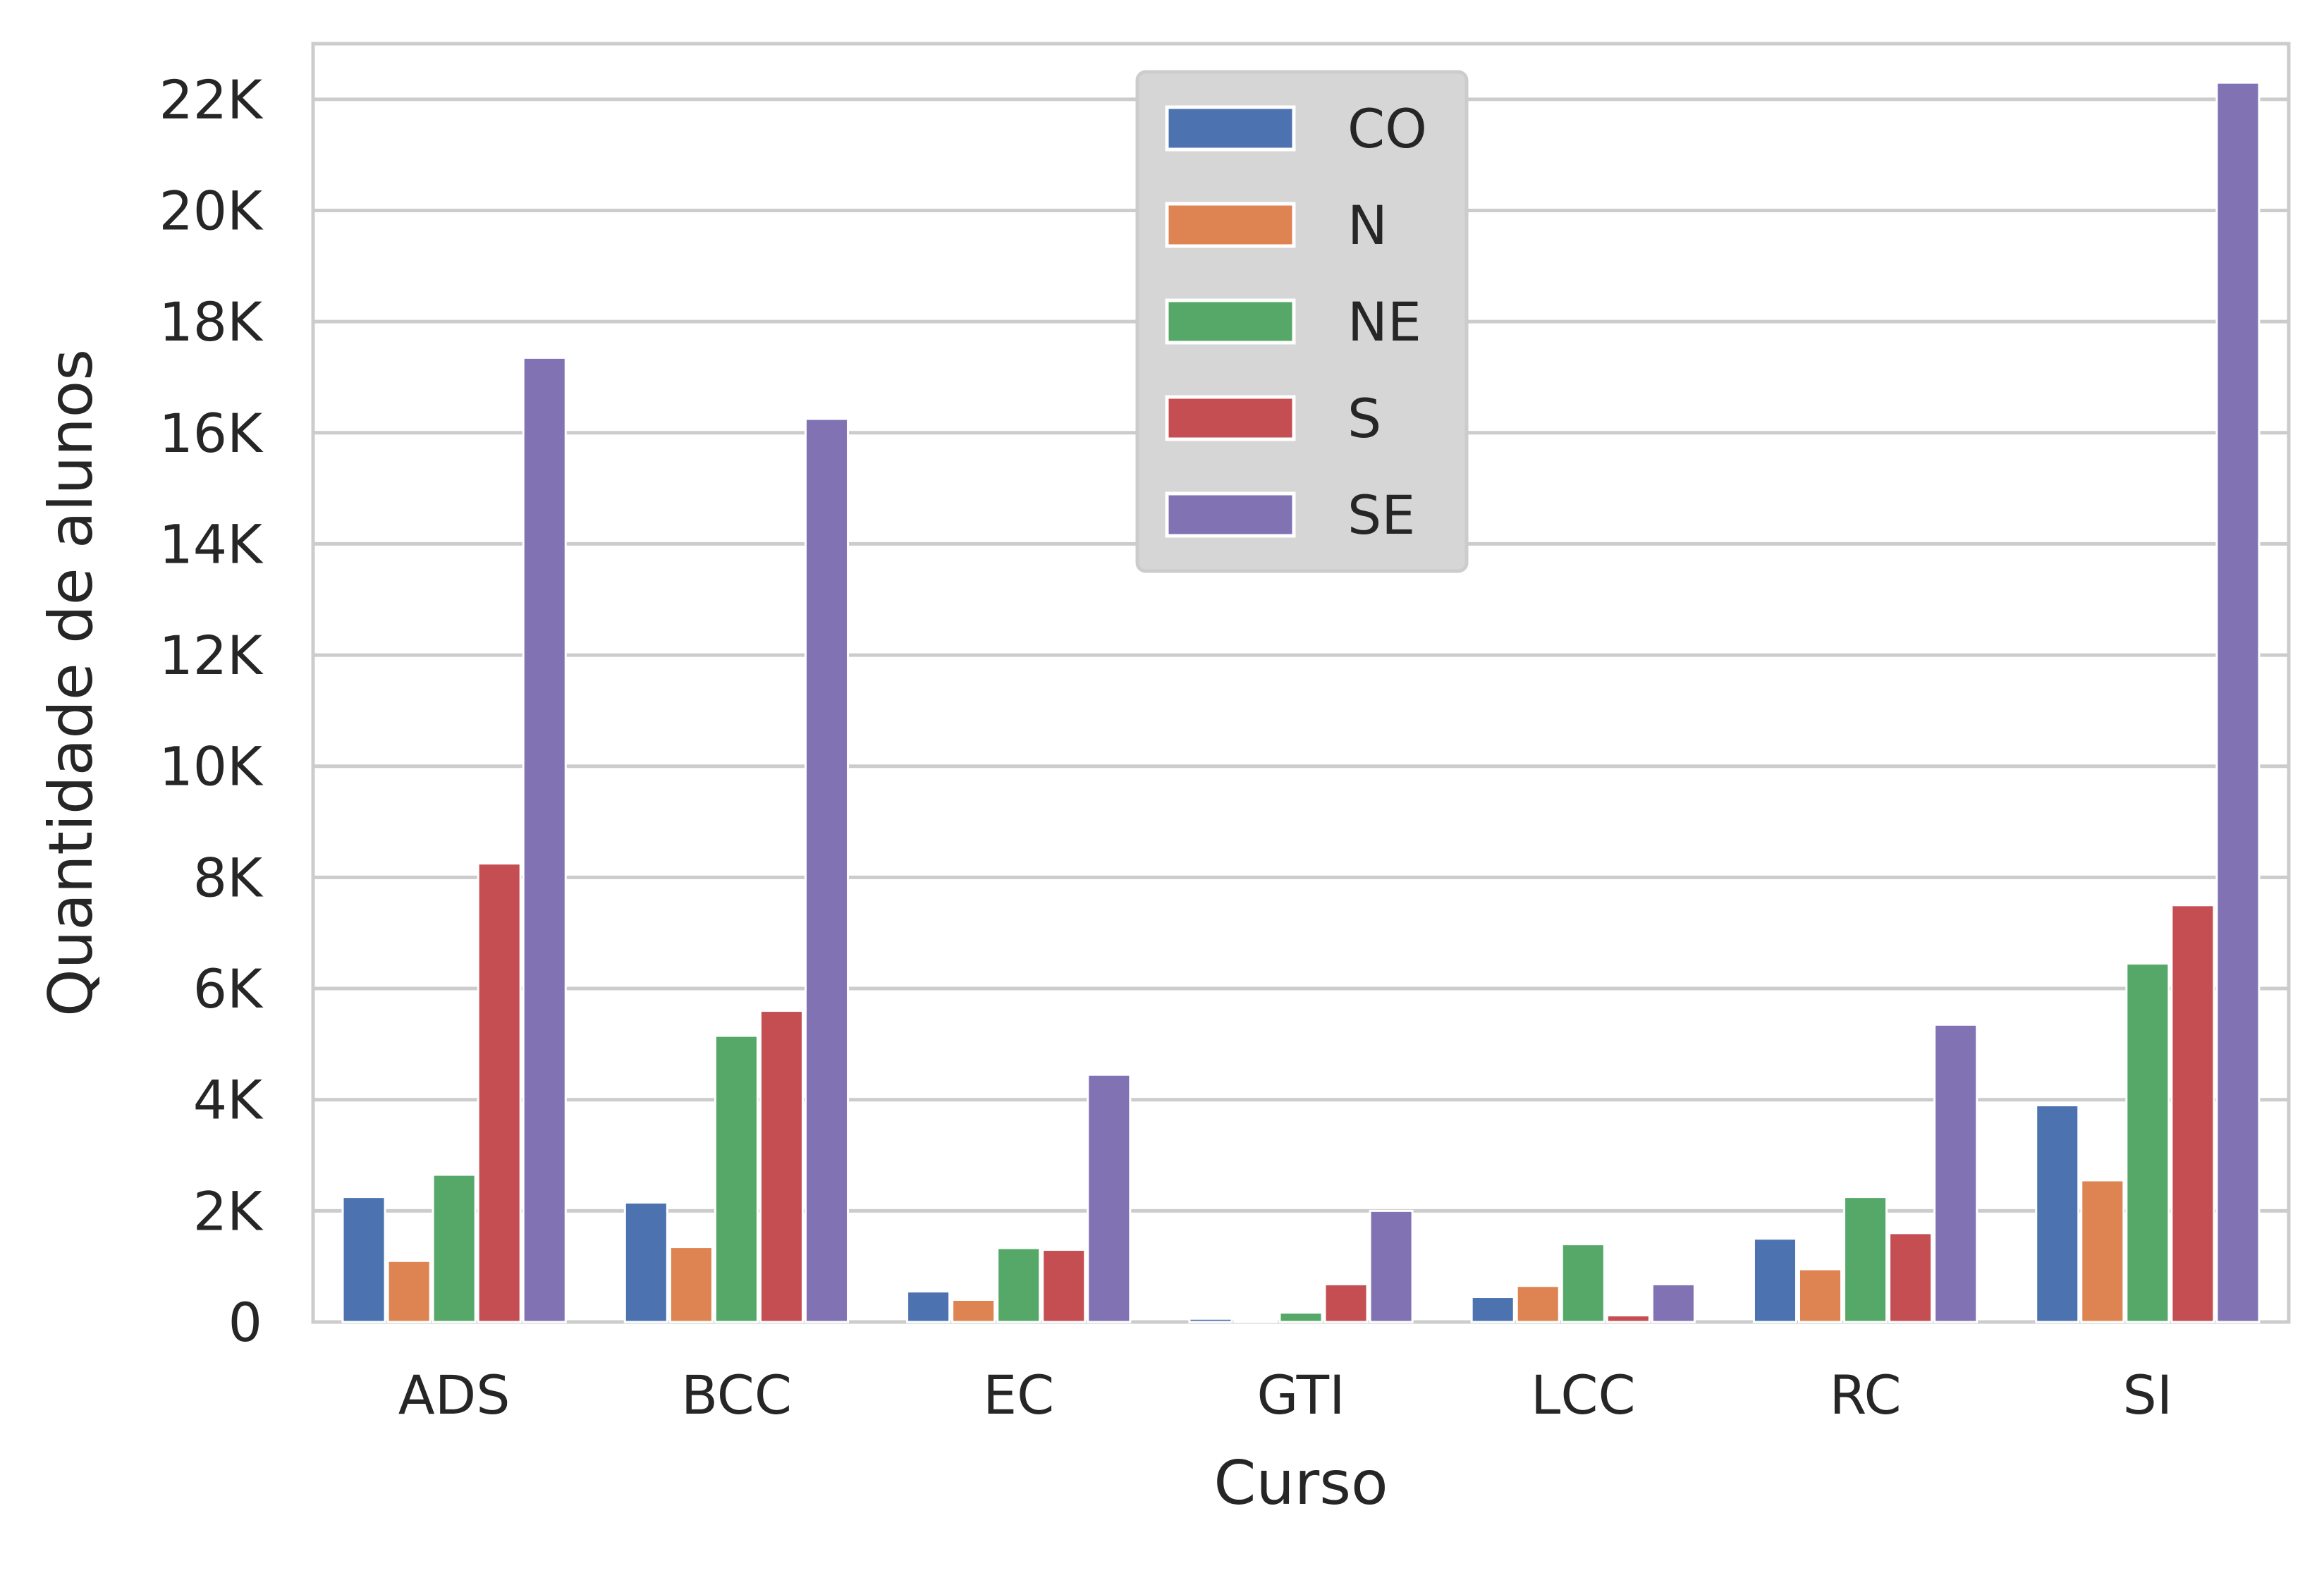 This screenshot has height=1573, width=2324. What do you see at coordinates (1583, 1395) in the screenshot?
I see `x-tick-label: LCC` at bounding box center [1583, 1395].